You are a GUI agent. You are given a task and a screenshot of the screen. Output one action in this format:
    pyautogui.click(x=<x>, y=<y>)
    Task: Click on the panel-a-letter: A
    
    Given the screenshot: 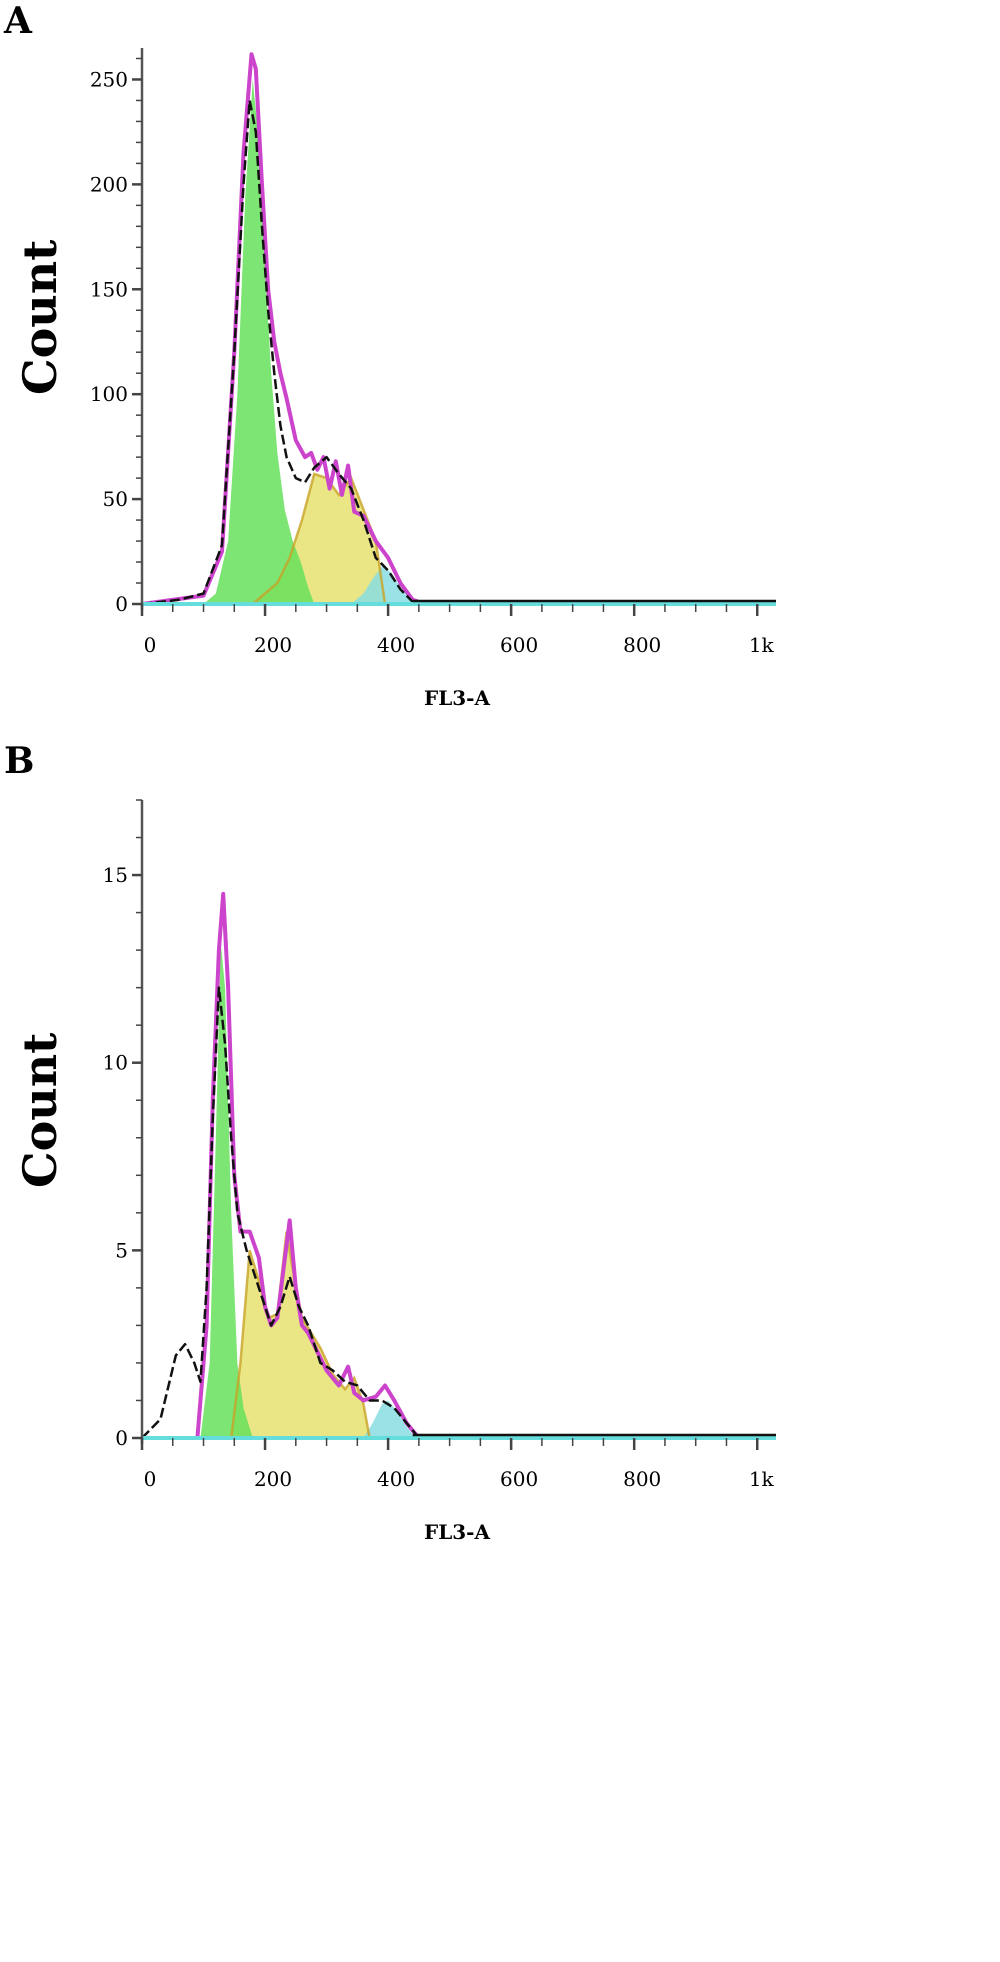 What is the action you would take?
    pyautogui.click(x=18, y=21)
    